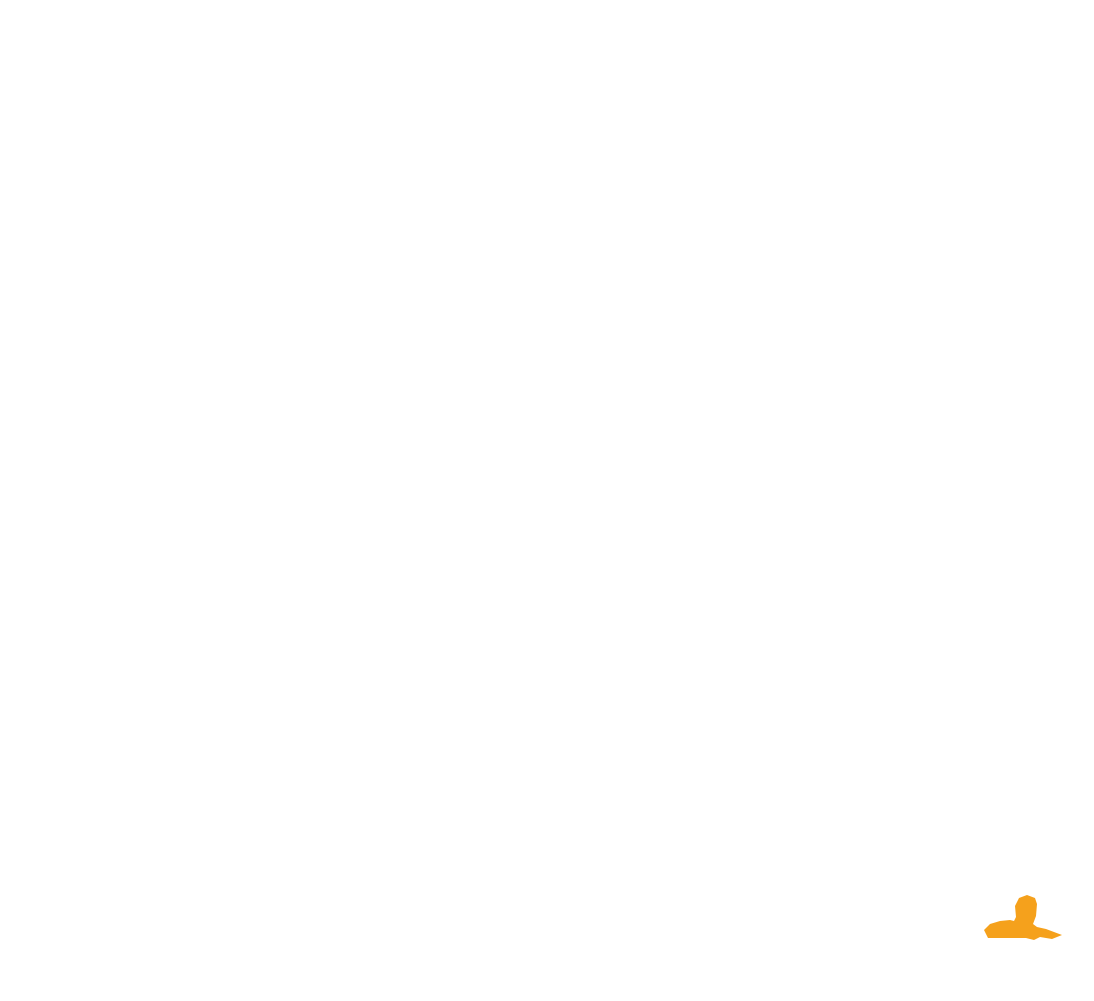  I want to click on nys-mesonet-logo, so click(1036, 924).